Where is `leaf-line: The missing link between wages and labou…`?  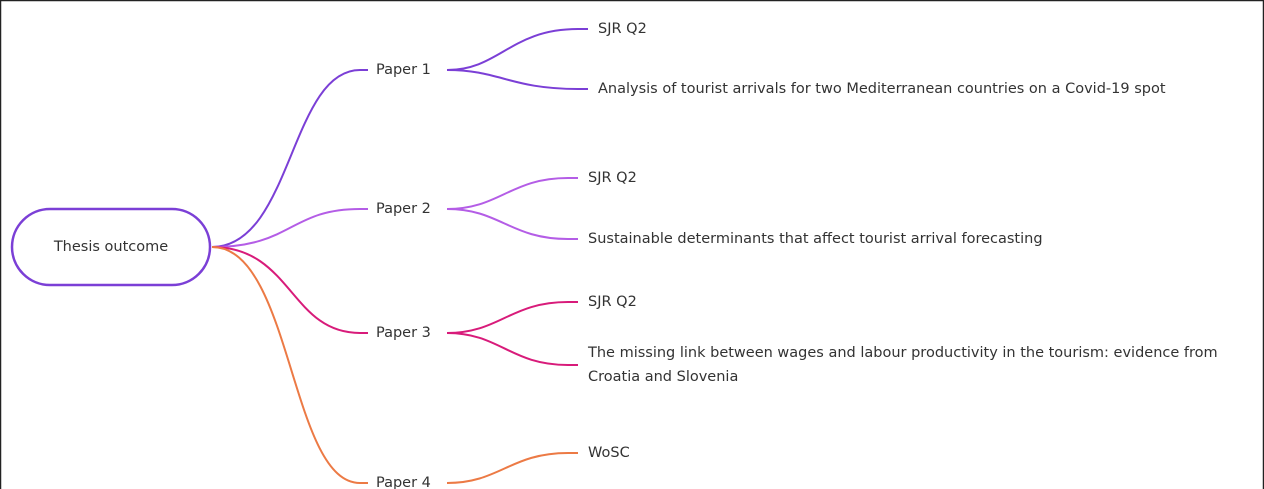
leaf-line: The missing link between wages and labou… is located at coordinates (902, 353).